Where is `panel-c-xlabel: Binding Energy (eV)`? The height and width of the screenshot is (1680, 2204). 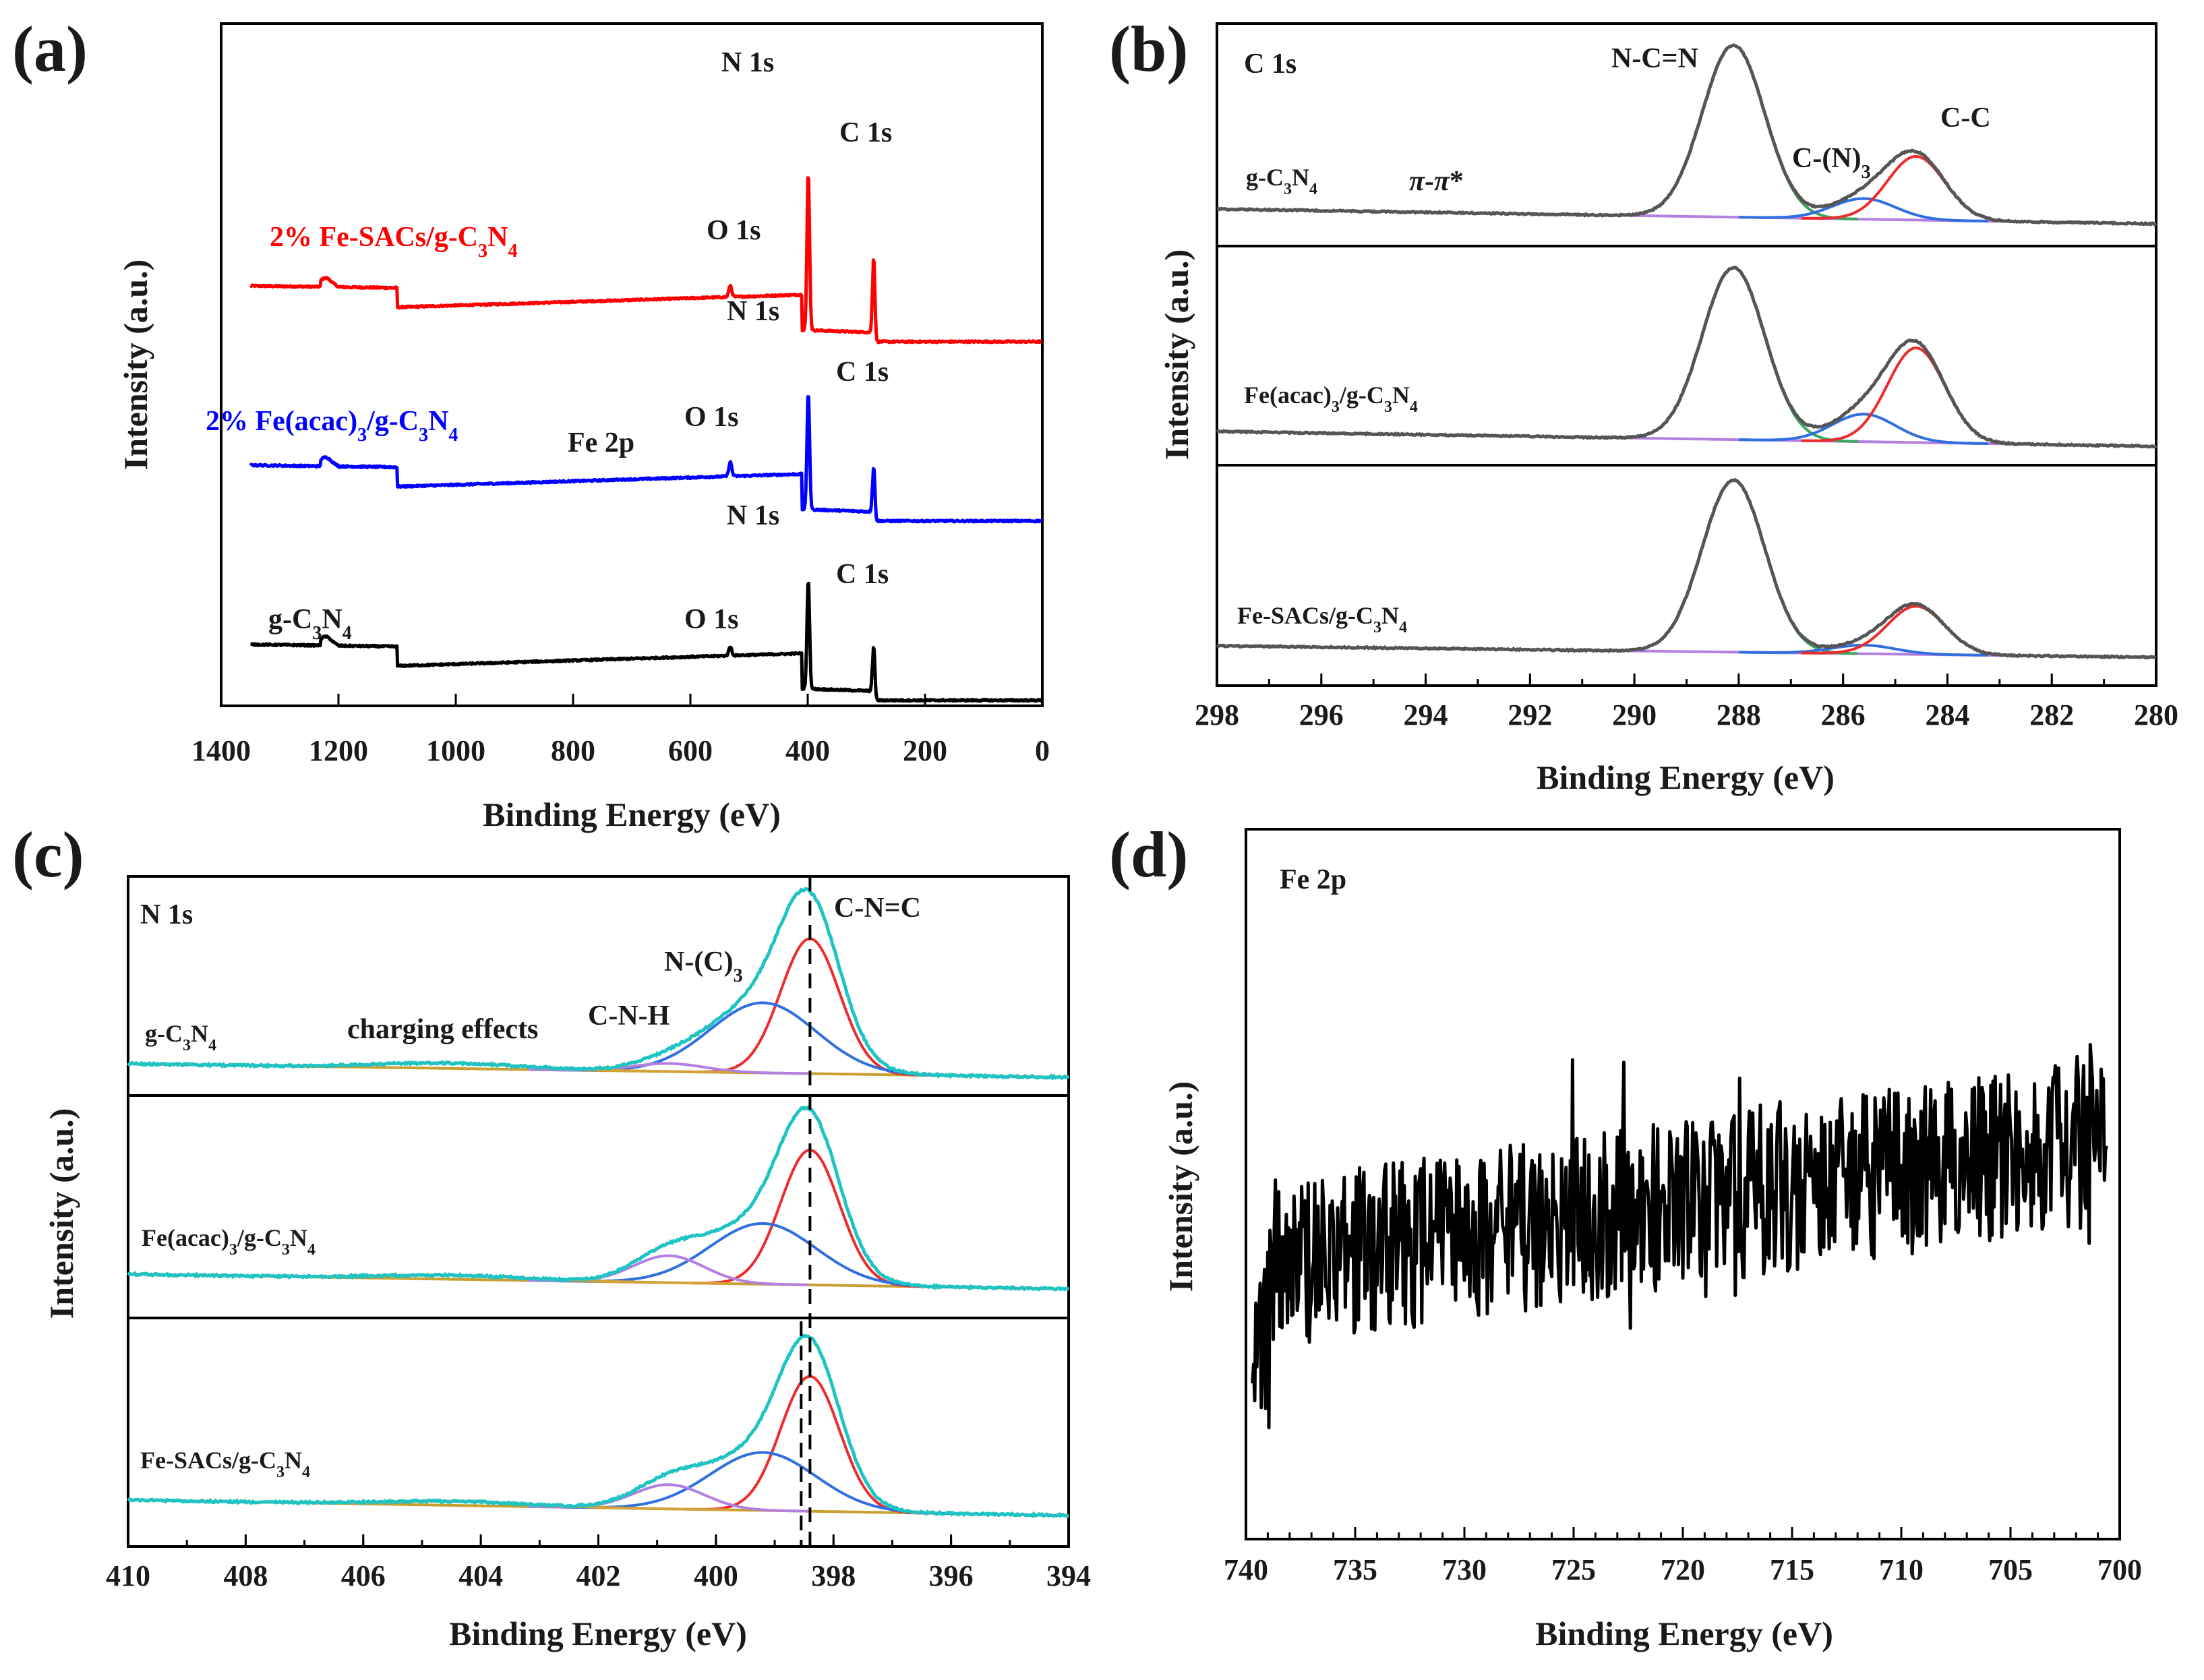
panel-c-xlabel: Binding Energy (eV) is located at coordinates (598, 1633).